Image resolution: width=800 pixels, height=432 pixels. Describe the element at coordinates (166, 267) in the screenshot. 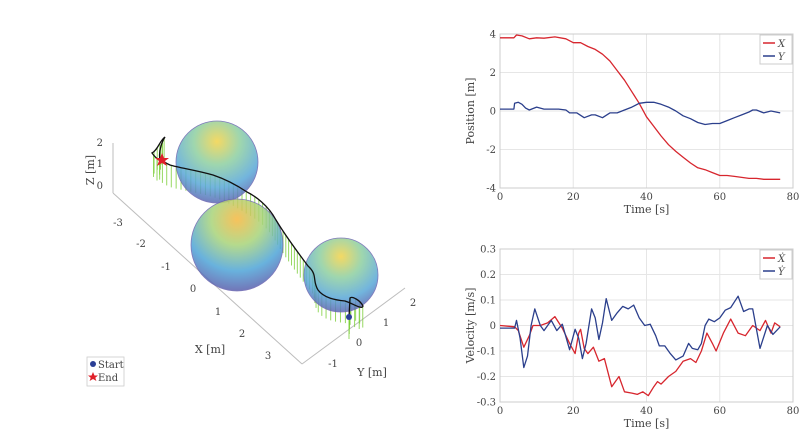

I see `x-tick: -1` at that location.